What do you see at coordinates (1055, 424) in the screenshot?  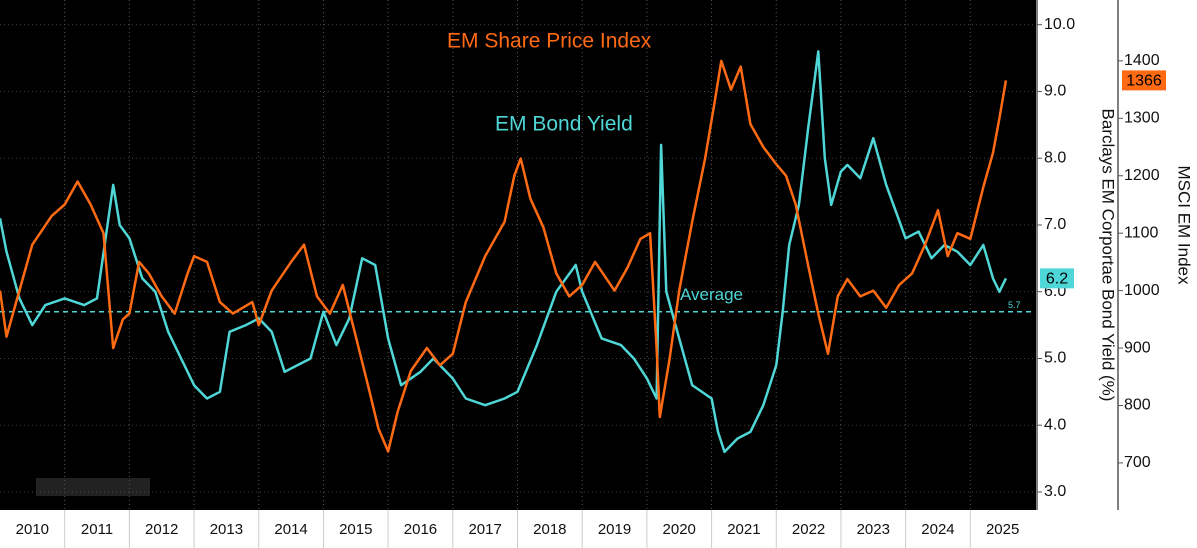 I see `y-tick-label: 4.0` at bounding box center [1055, 424].